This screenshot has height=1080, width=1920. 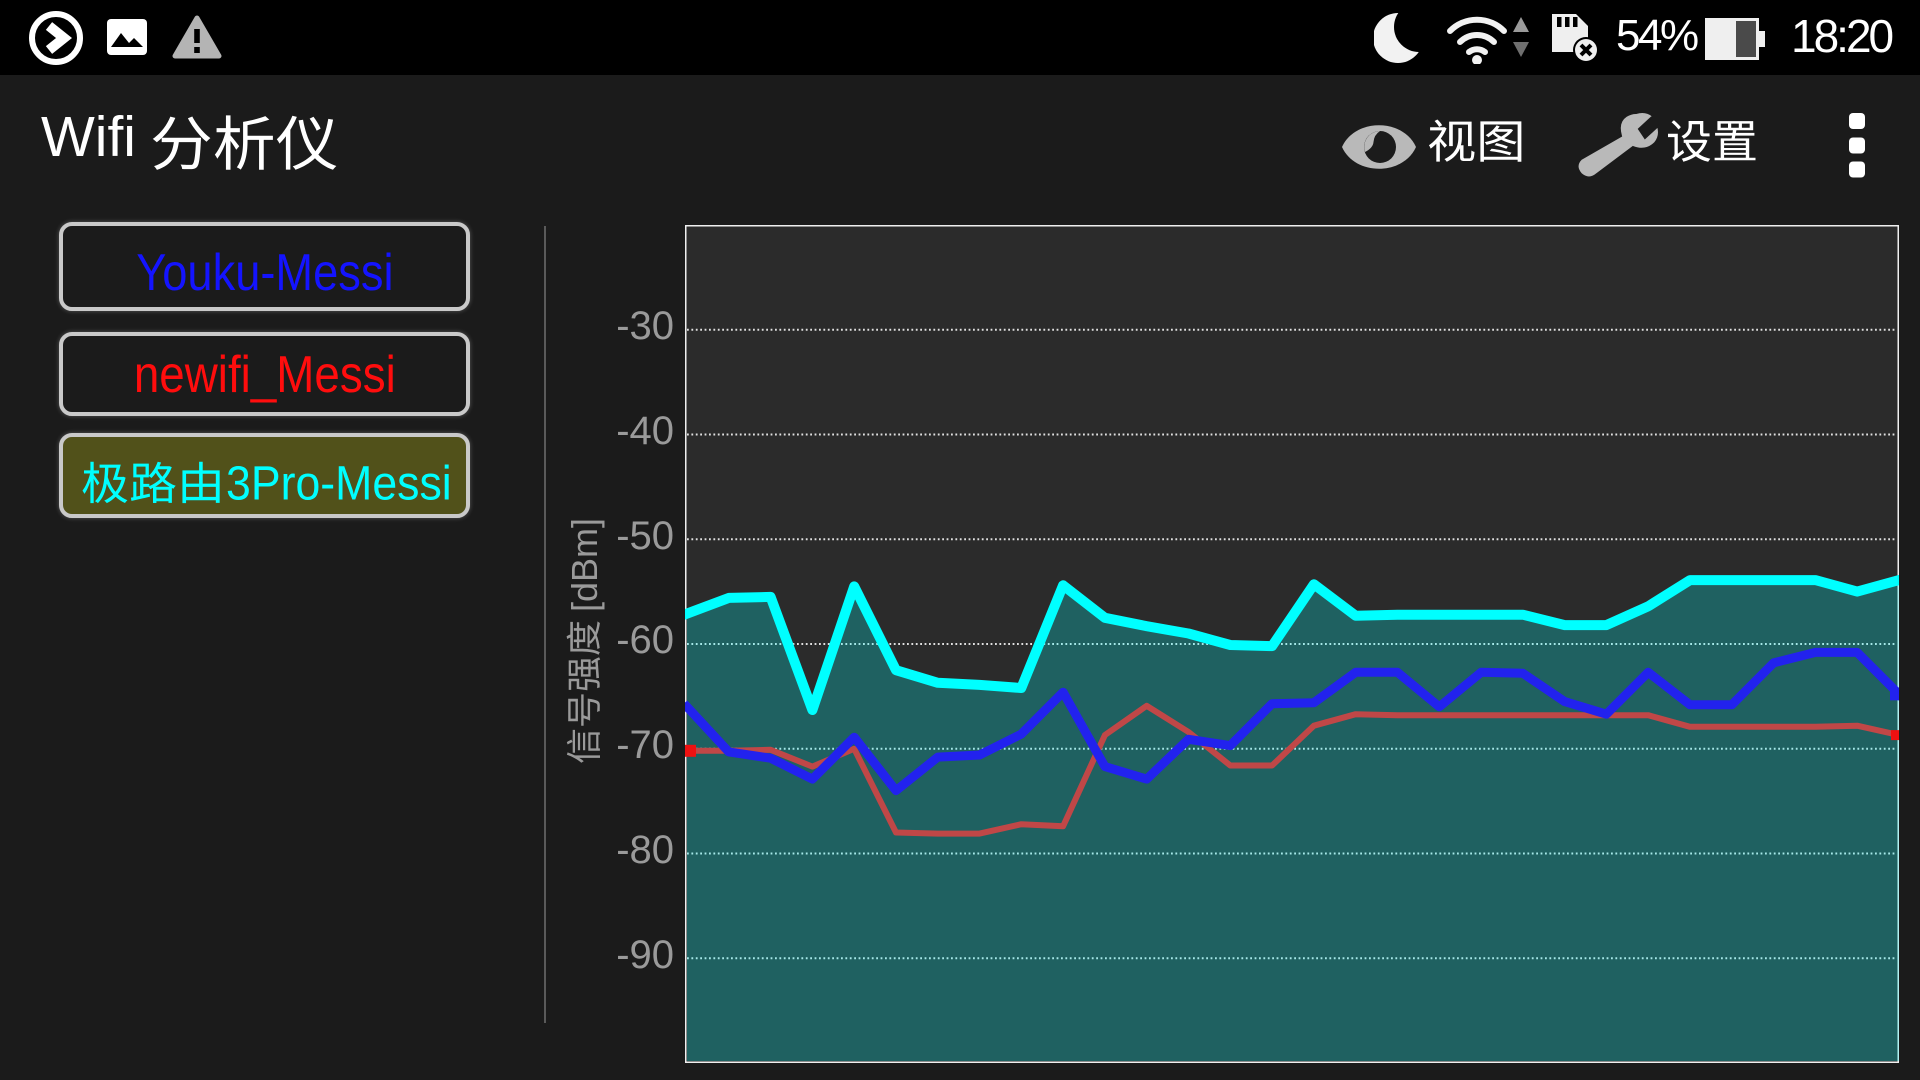 What do you see at coordinates (584, 565) in the screenshot?
I see `svg-text: [dBm]` at bounding box center [584, 565].